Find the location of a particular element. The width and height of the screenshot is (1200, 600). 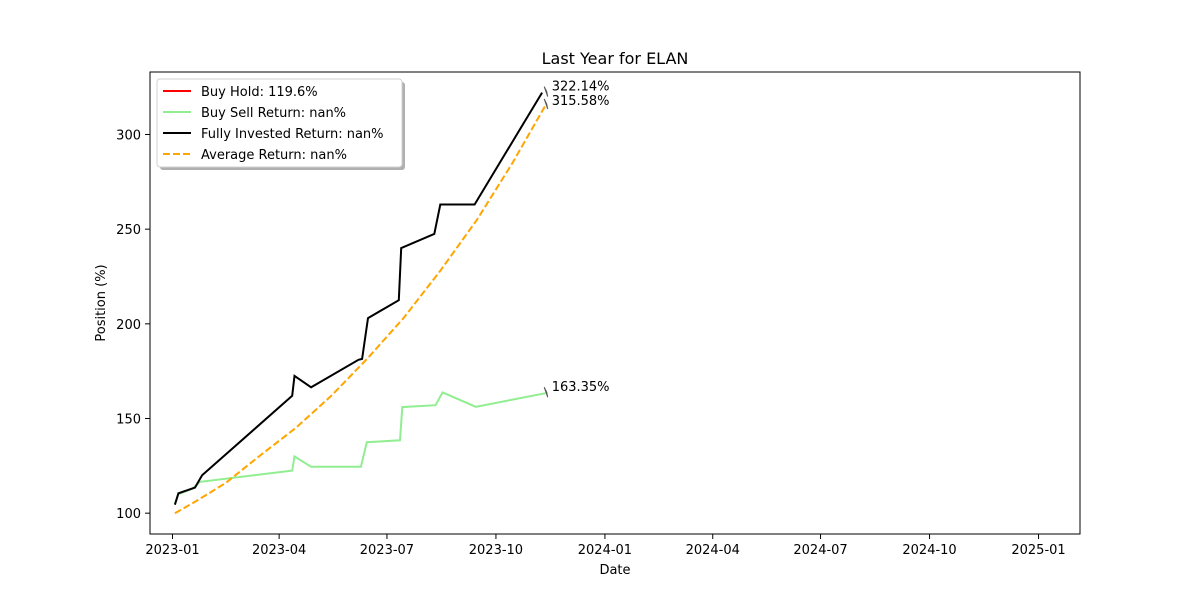

y-axis-title: Position (%) is located at coordinates (101, 302).